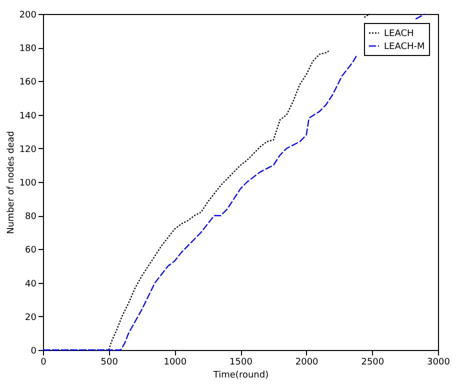 The image size is (462, 384). I want to click on x-axis-title: Time(round), so click(240, 375).